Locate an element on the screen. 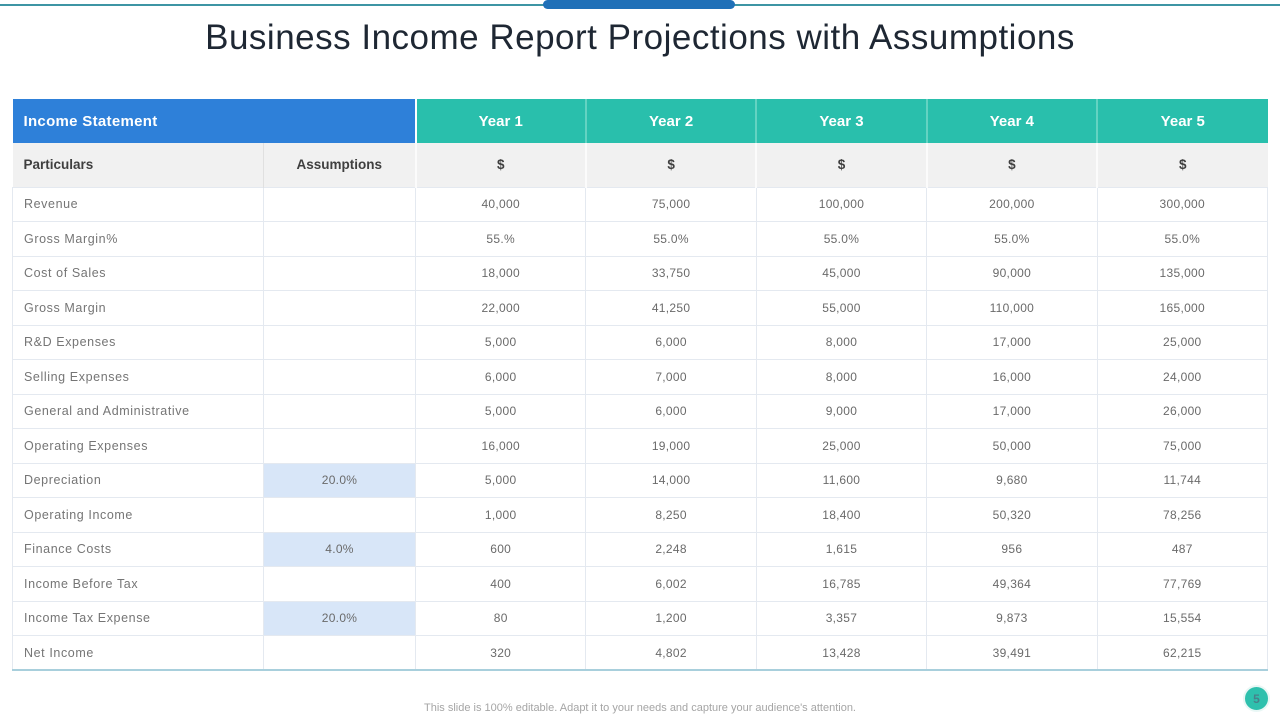  table-row: Net Income 320 4,802 13,428 39,491 62,215 is located at coordinates (640, 653).